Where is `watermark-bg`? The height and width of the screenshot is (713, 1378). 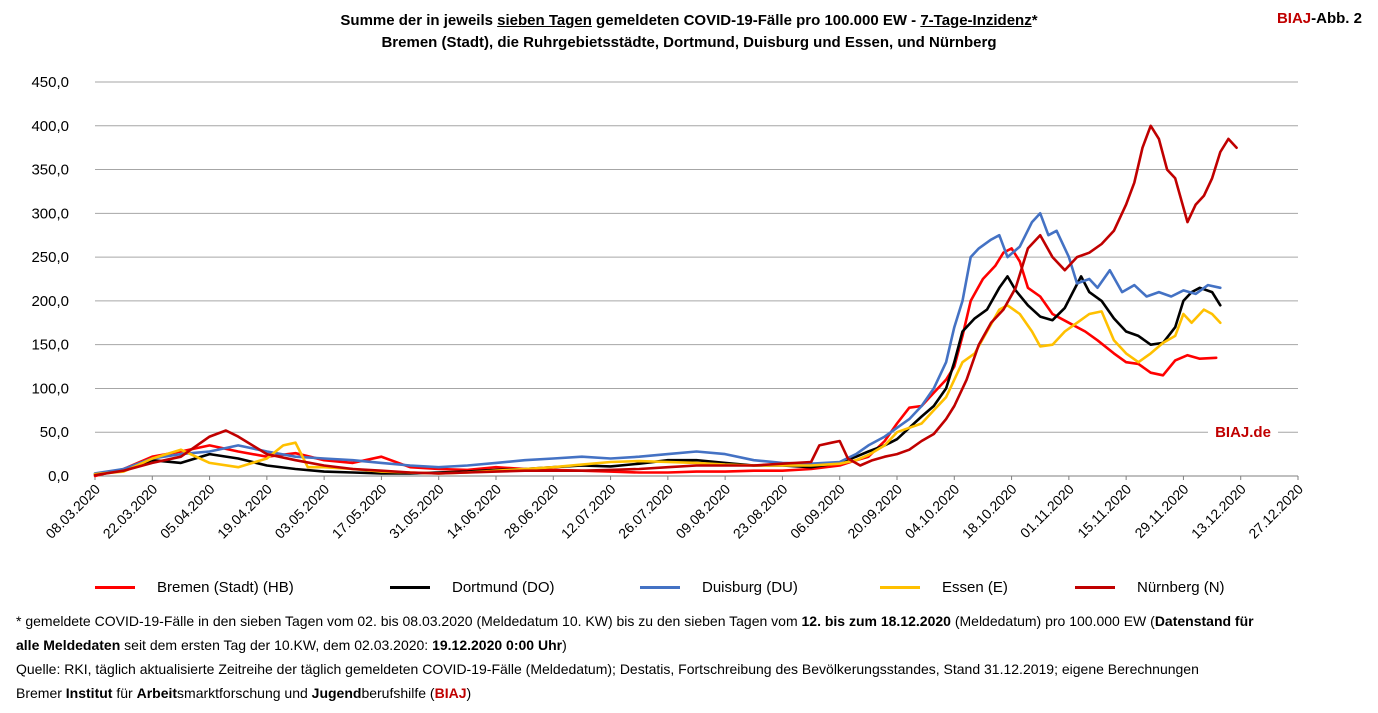 watermark-bg is located at coordinates (1243, 432).